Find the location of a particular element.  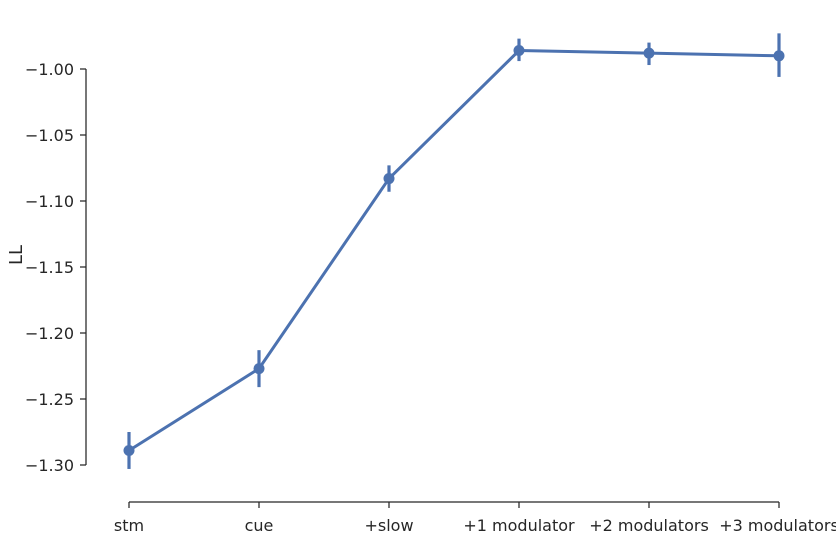

y-tick-label: −1.10 is located at coordinates (49, 201).